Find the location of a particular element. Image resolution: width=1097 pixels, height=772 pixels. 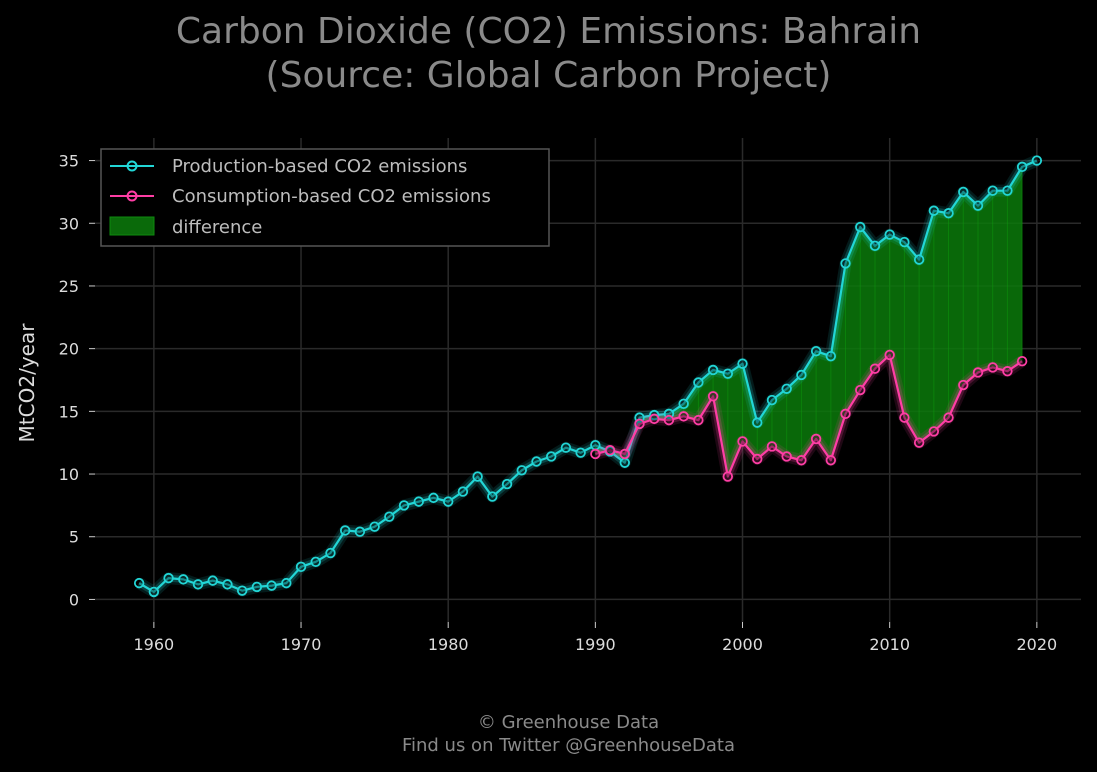

y-axis-label: MtCO2/year is located at coordinates (27, 383).